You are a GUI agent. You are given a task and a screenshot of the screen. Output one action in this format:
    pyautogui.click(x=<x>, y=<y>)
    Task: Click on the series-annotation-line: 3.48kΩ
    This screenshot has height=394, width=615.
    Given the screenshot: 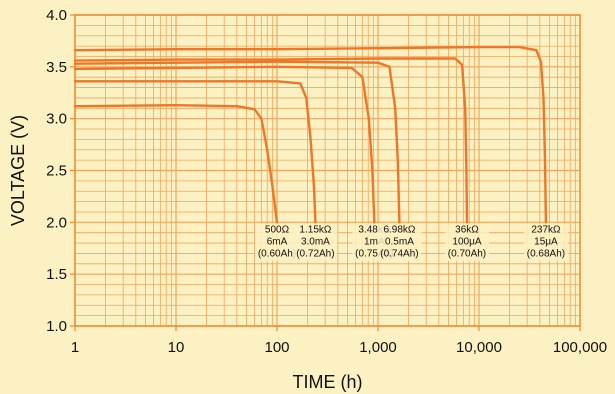 What is the action you would take?
    pyautogui.click(x=374, y=229)
    